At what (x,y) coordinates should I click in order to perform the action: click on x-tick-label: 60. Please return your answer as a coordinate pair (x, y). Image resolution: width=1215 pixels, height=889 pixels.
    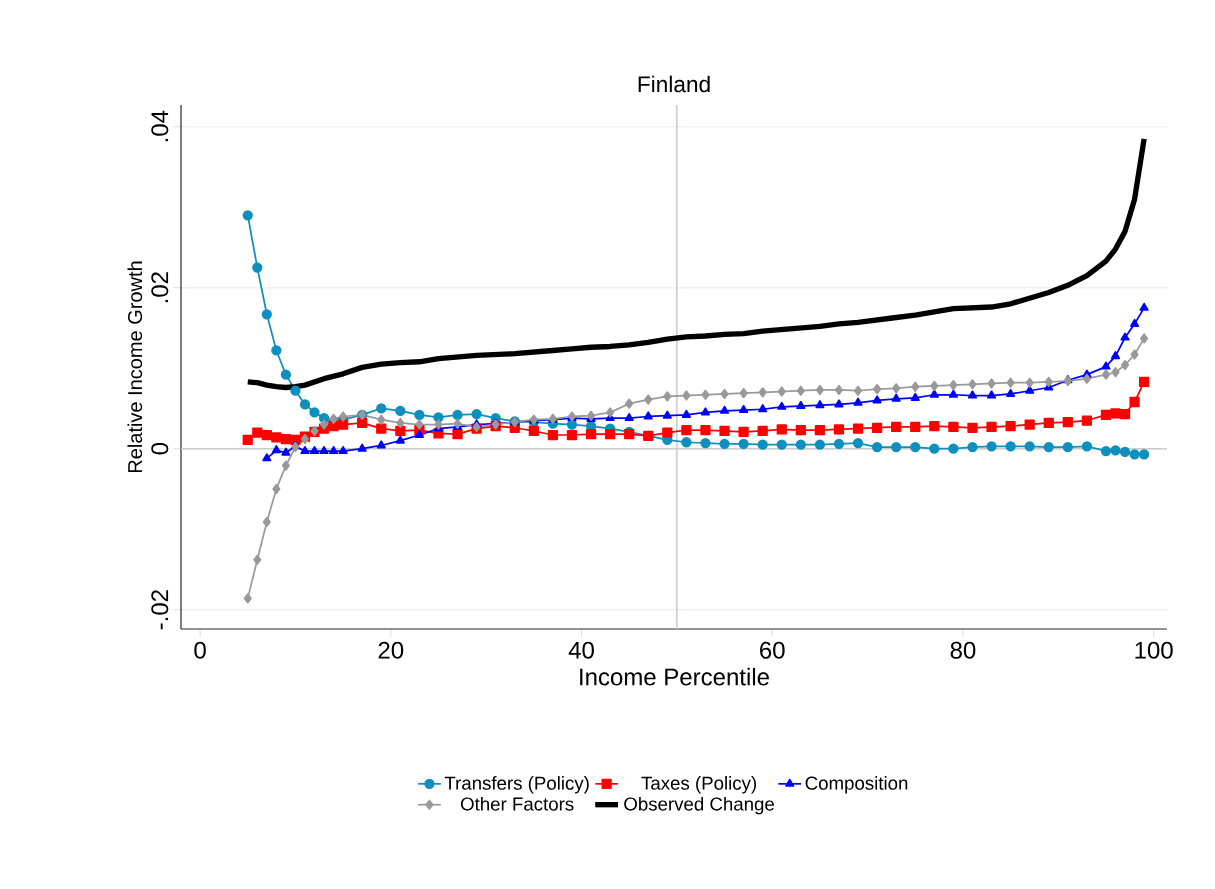
    Looking at the image, I should click on (772, 650).